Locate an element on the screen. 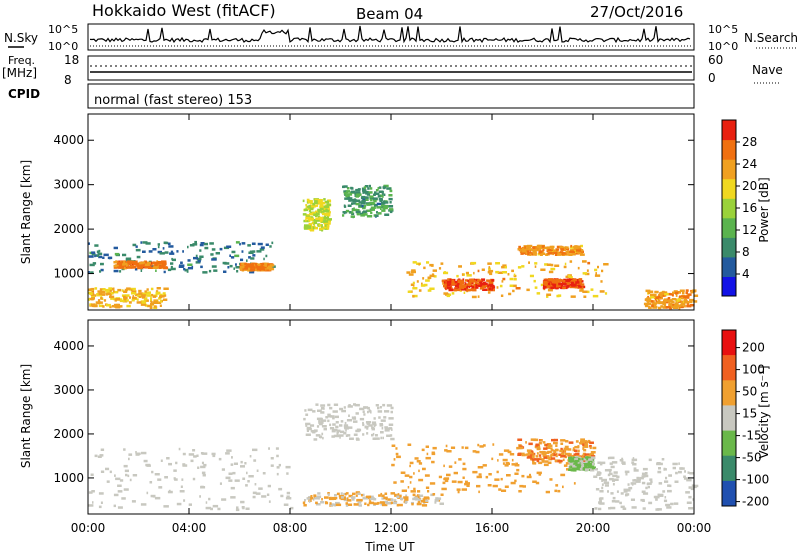 The image size is (800, 554). power-ylabel: Slant Range [km] is located at coordinates (26, 212).